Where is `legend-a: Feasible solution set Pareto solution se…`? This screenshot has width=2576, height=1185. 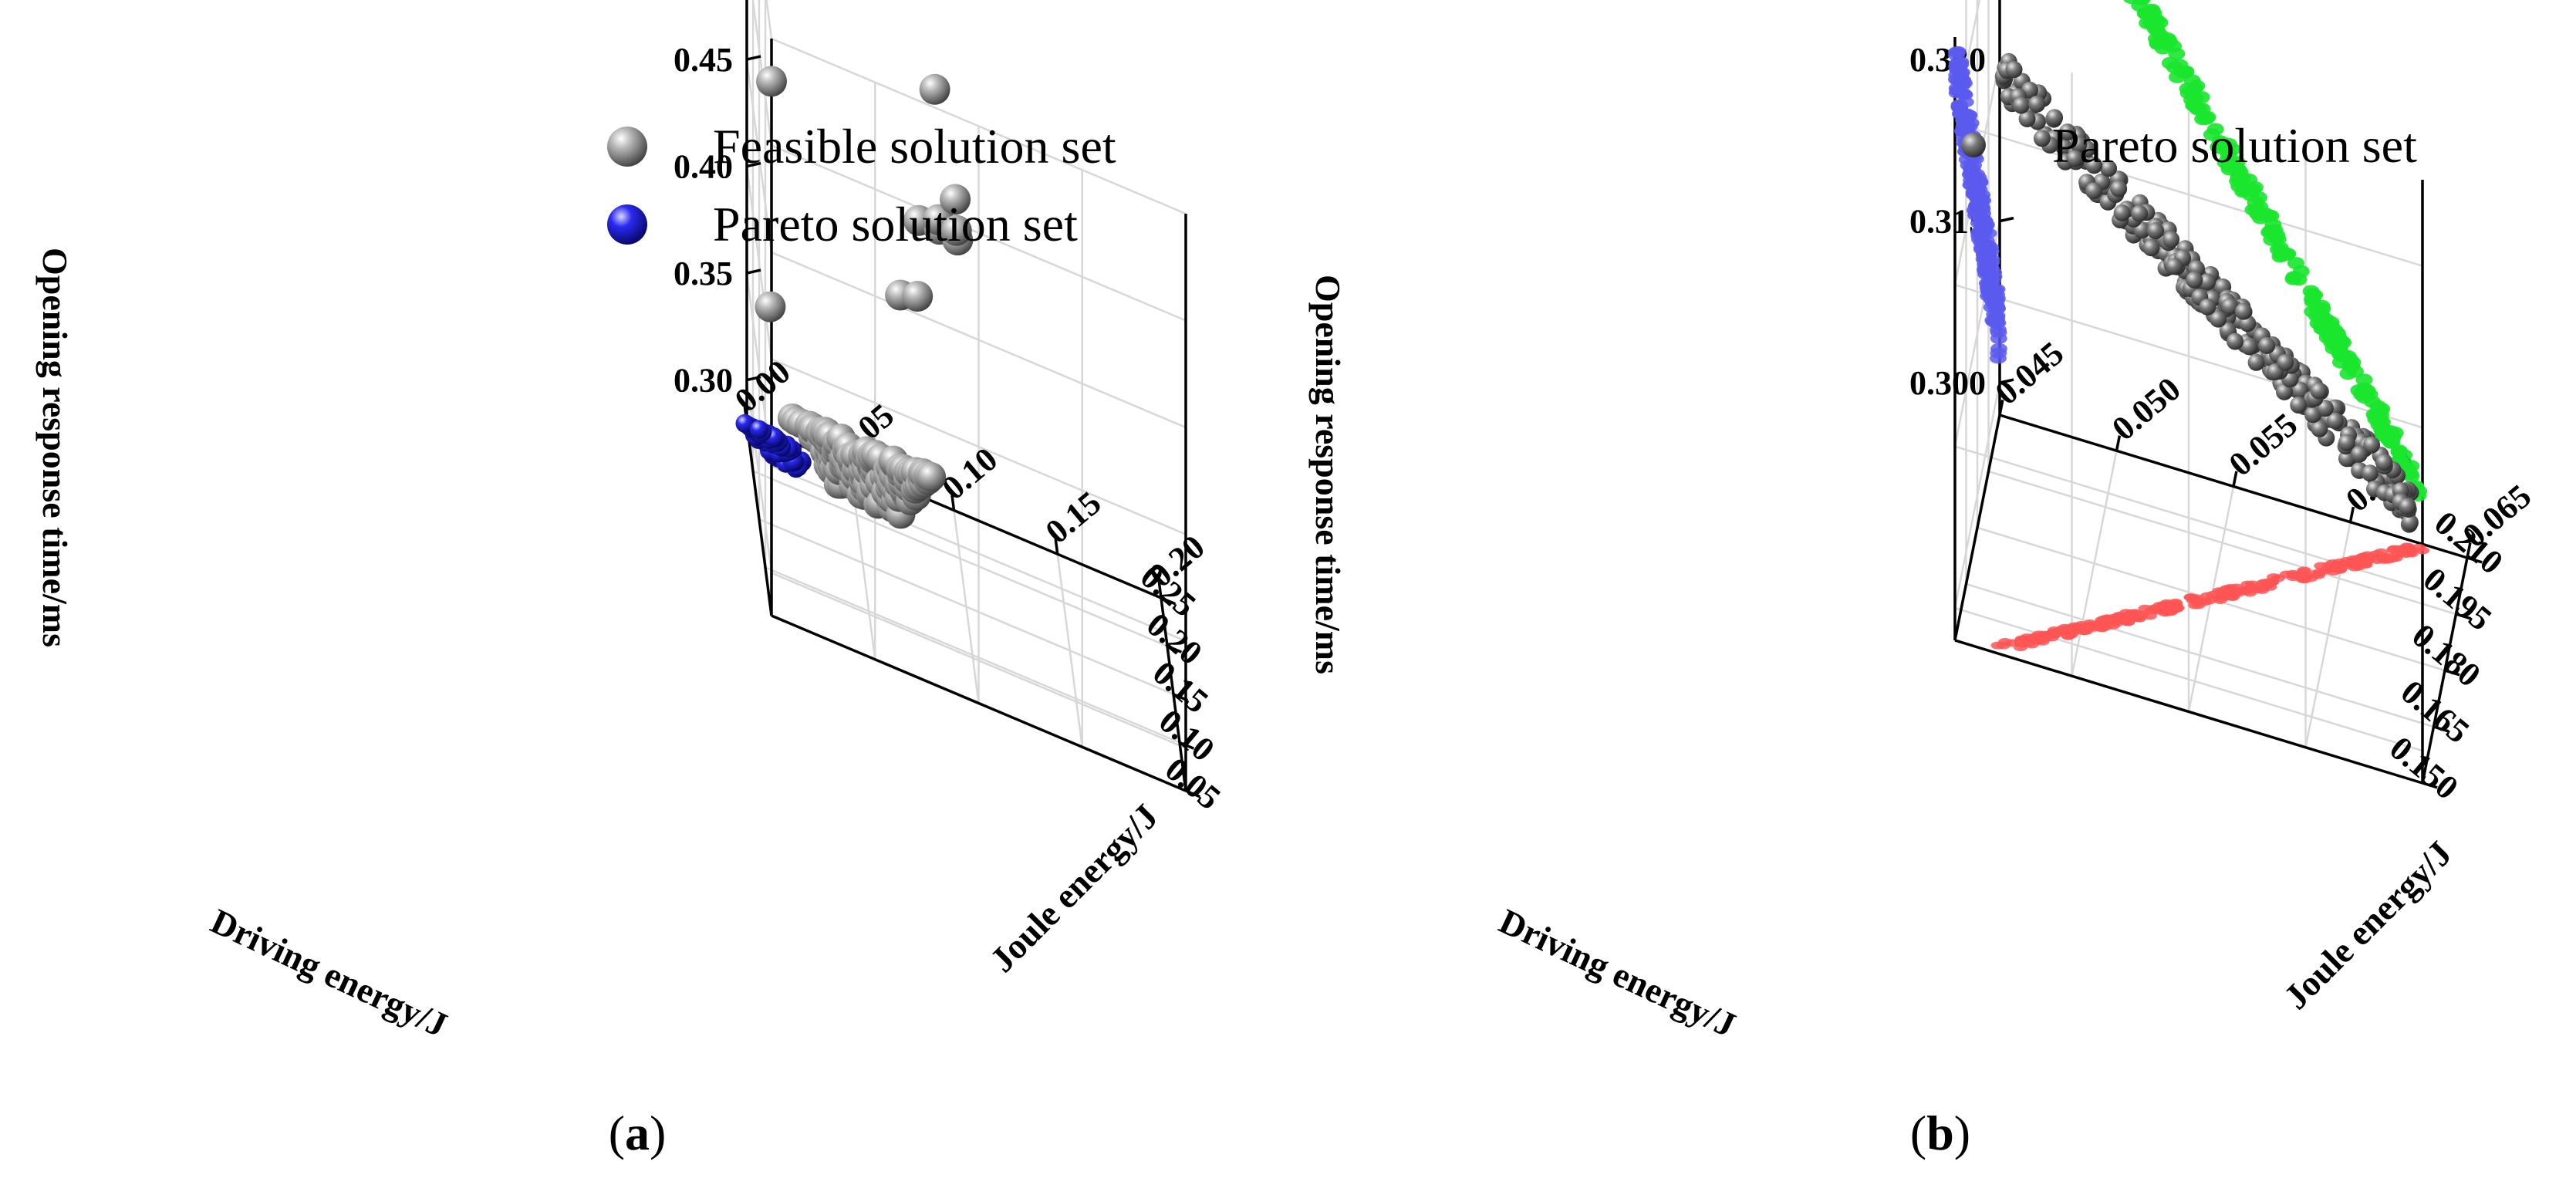 legend-a: Feasible solution set Pareto solution se… is located at coordinates (861, 185).